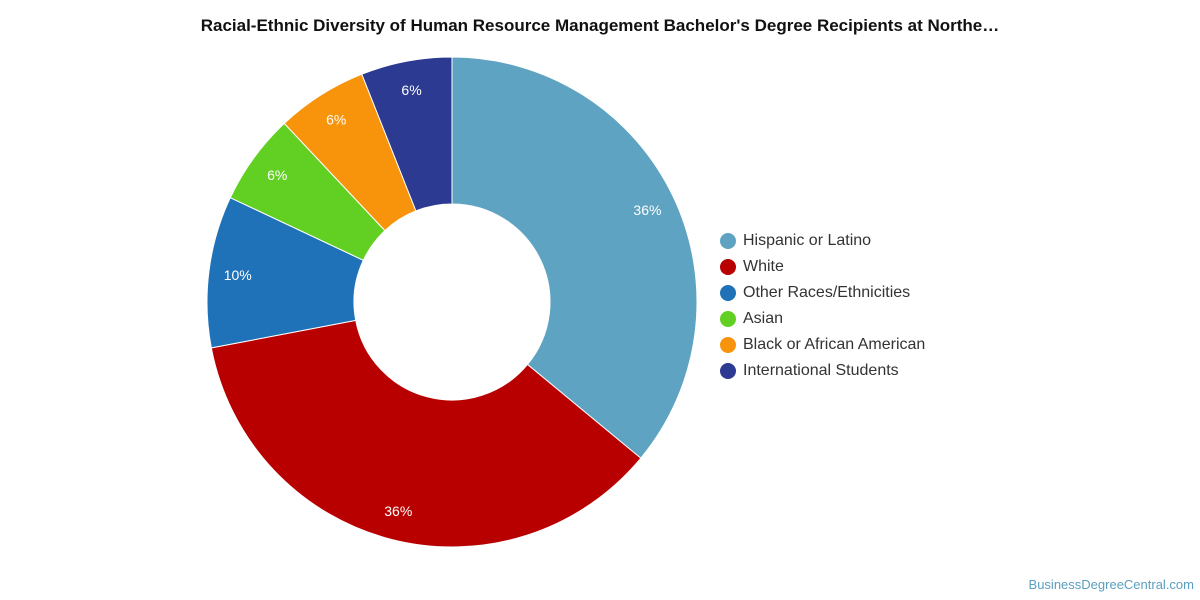  I want to click on slice-label-international-students: 6%, so click(411, 90).